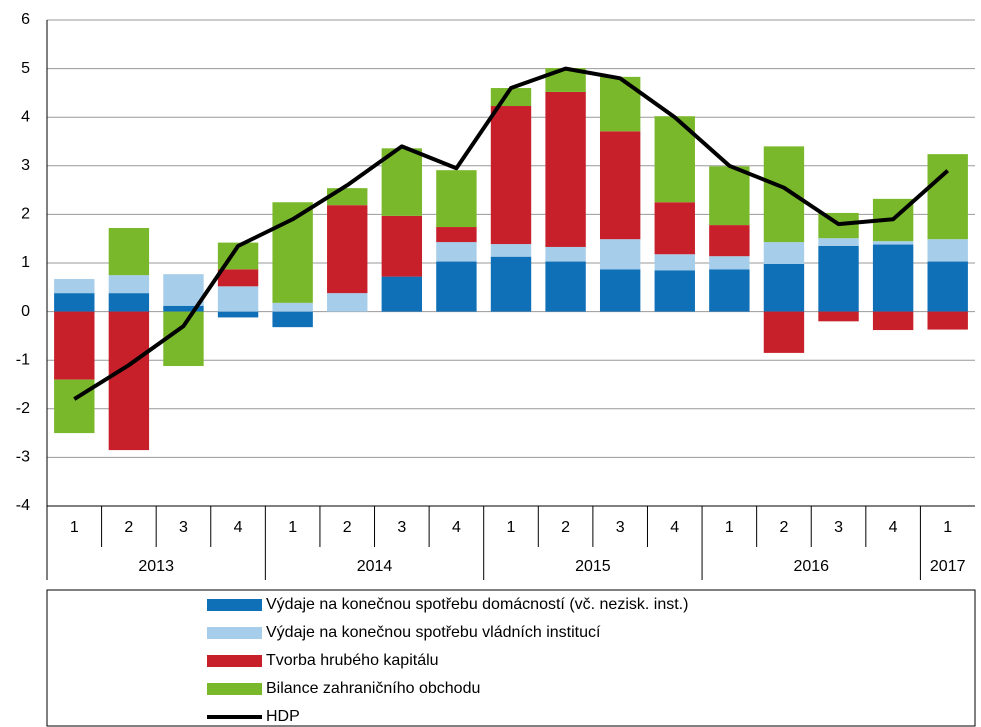 This screenshot has width=981, height=727. I want to click on y-tick-label: 6, so click(25, 19).